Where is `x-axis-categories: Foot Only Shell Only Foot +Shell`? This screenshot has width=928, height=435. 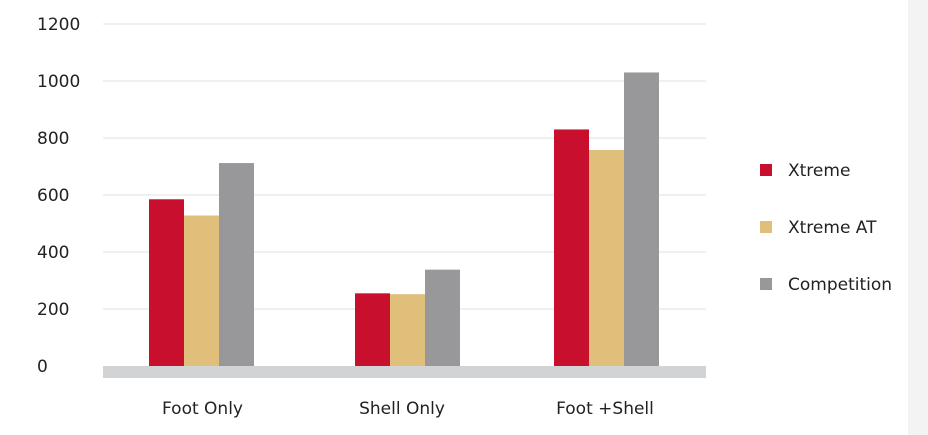
x-axis-categories: Foot Only Shell Only Foot +Shell is located at coordinates (408, 409).